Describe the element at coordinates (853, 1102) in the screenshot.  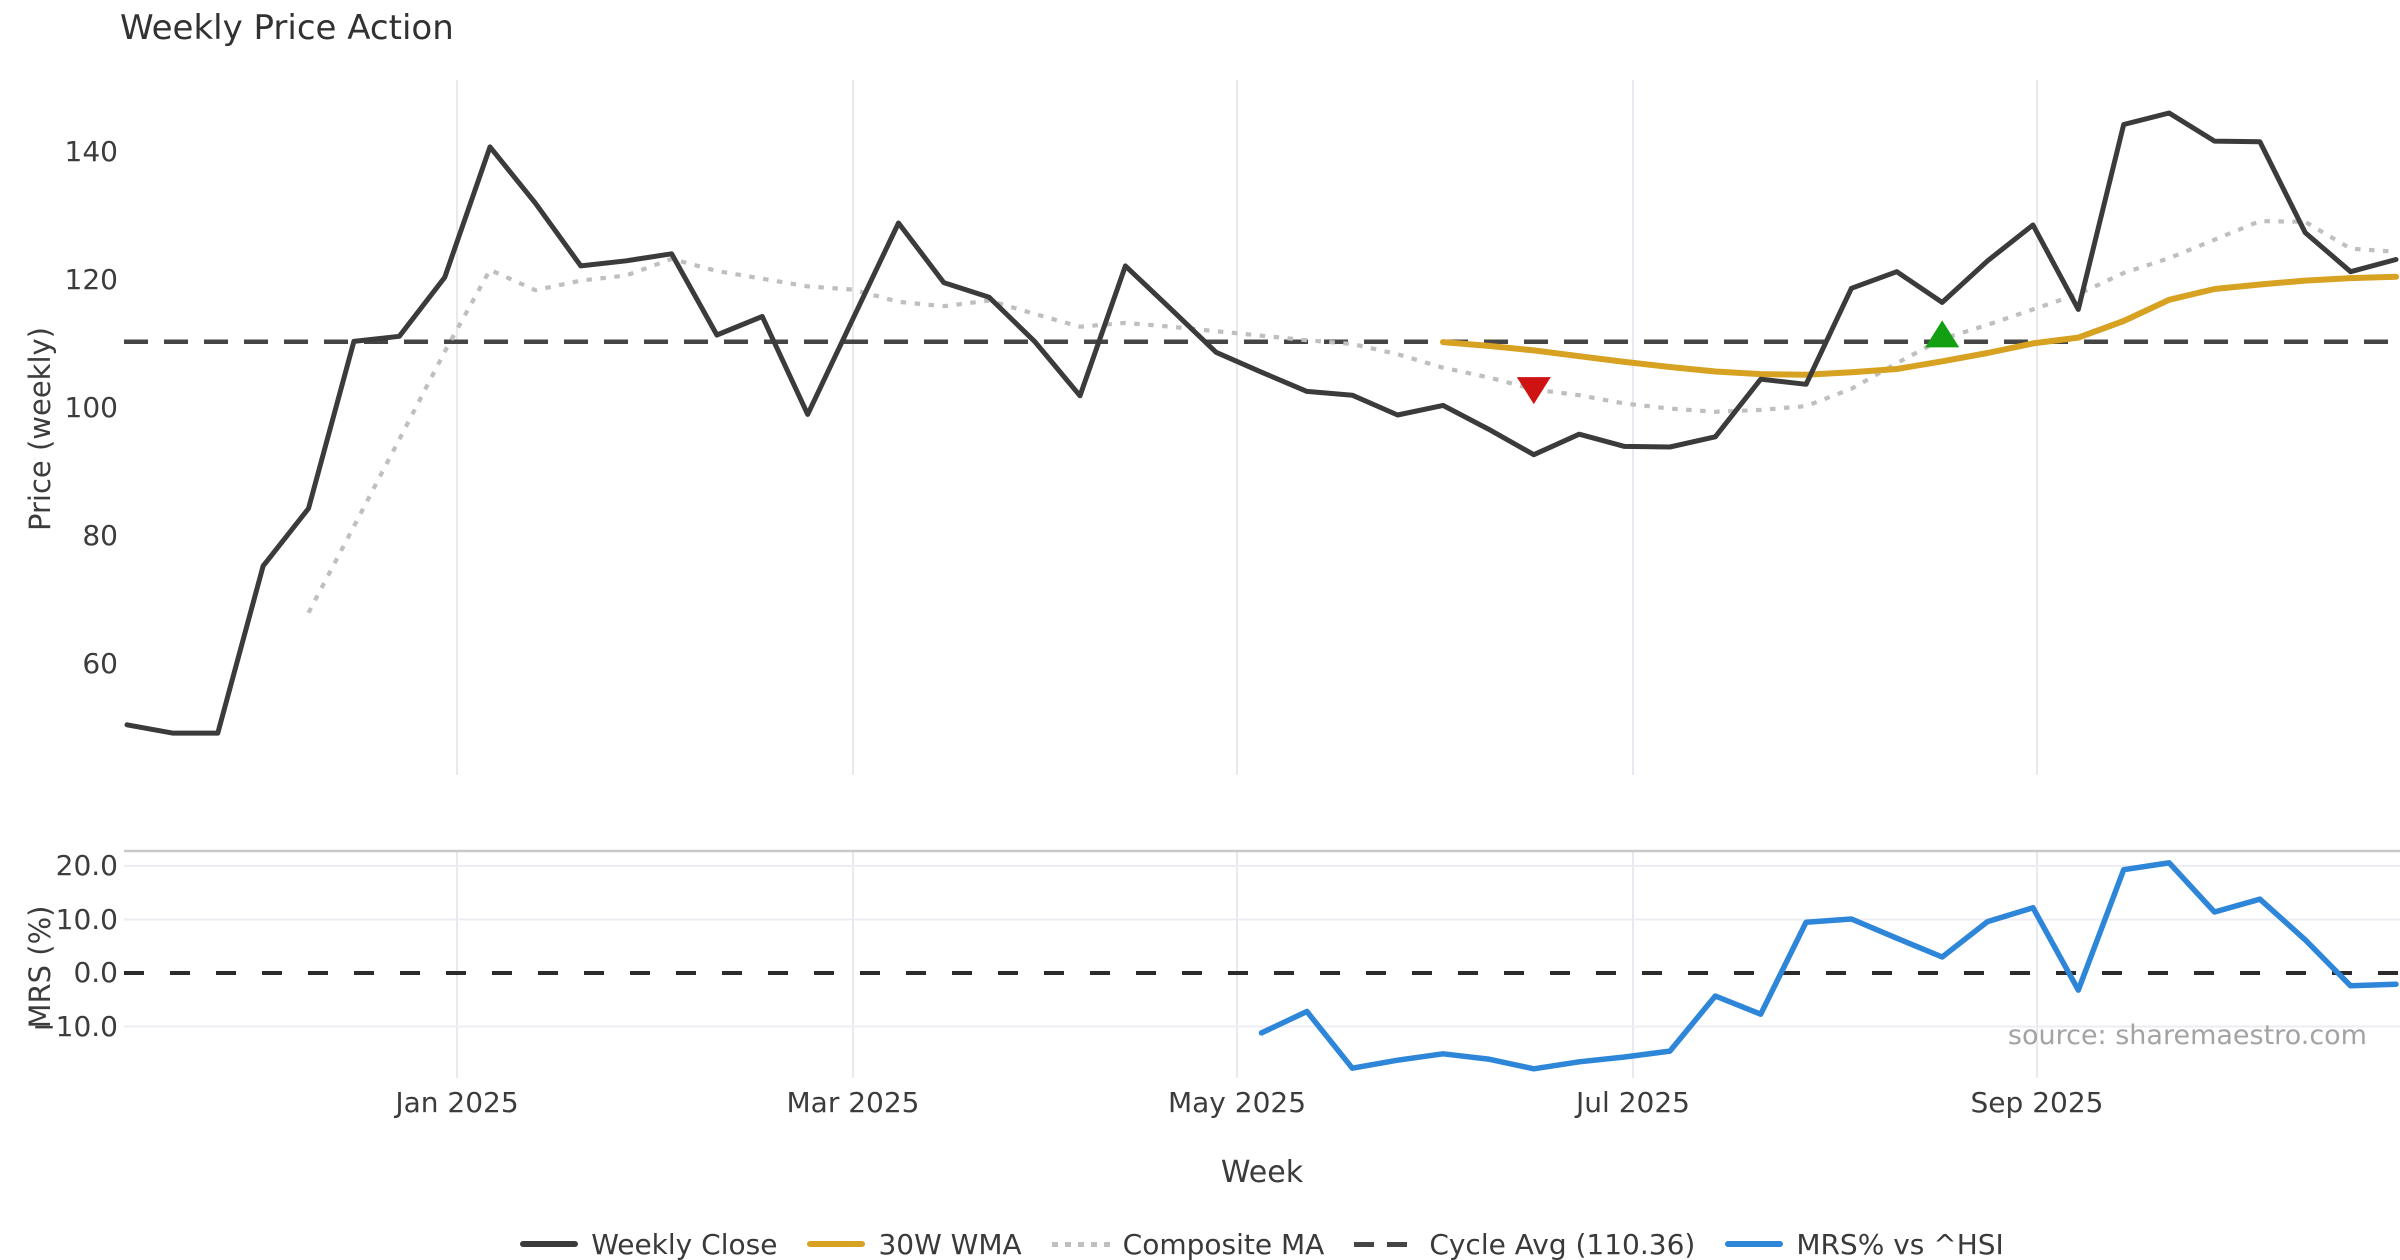
I see `month-tick-label: Mar 2025` at that location.